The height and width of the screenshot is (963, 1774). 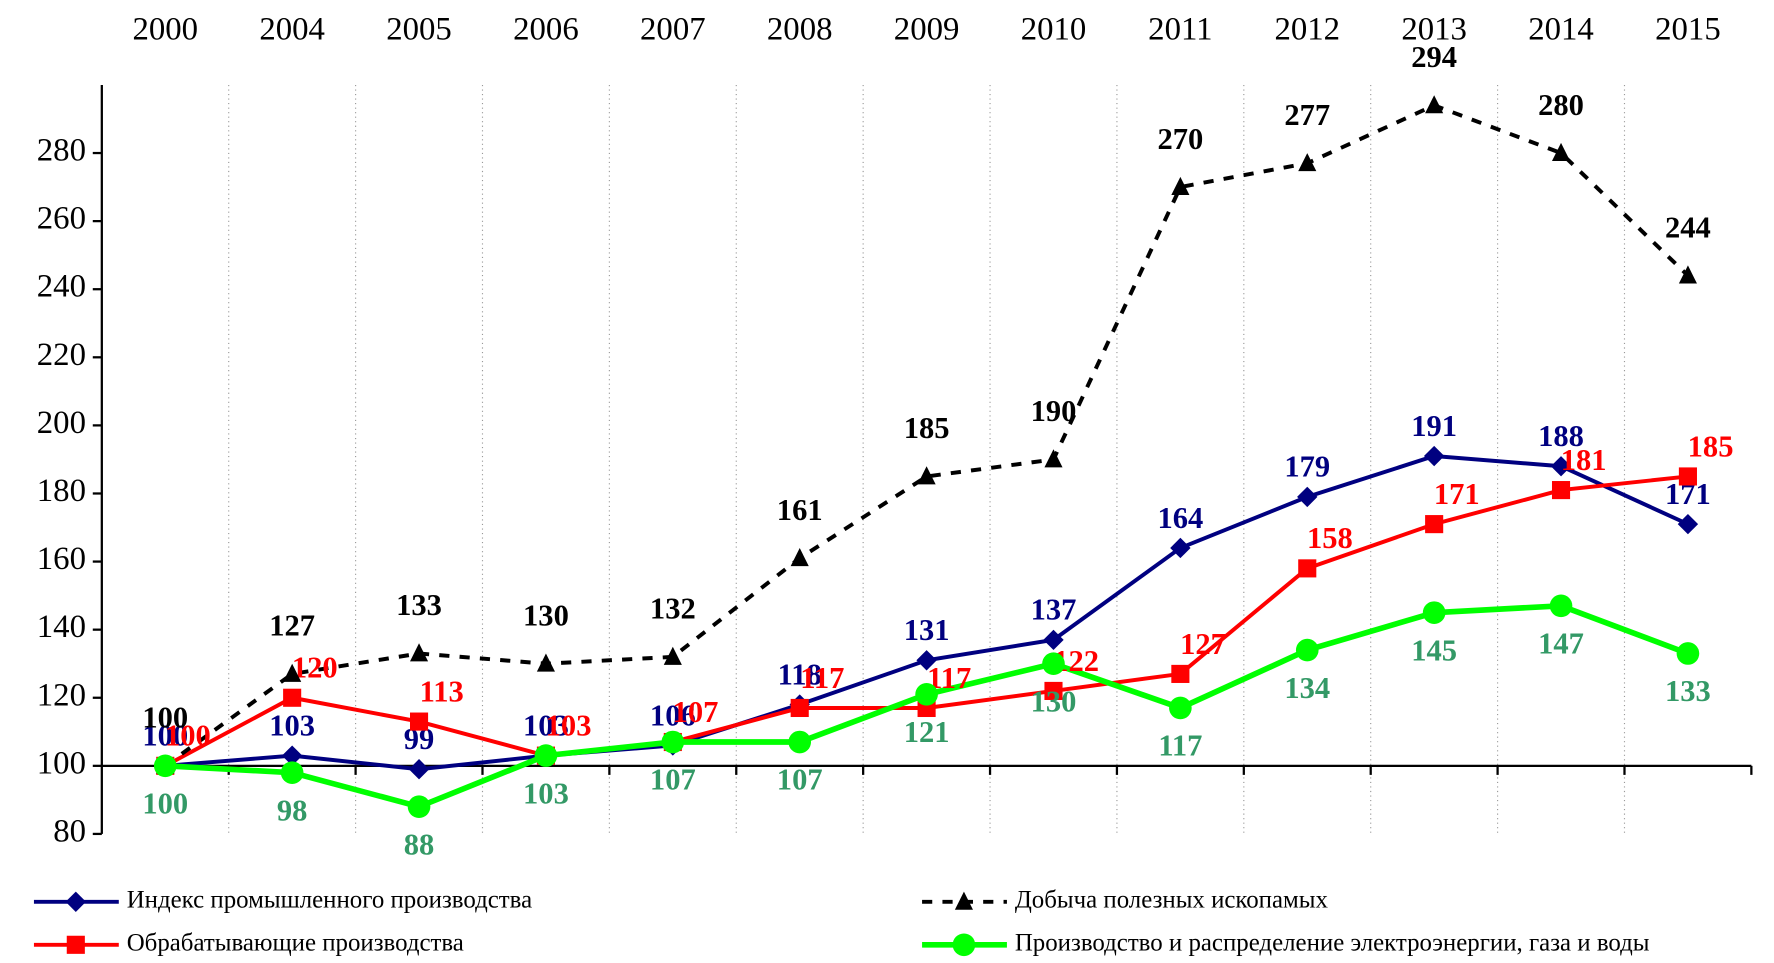 What do you see at coordinates (61, 287) in the screenshot?
I see `y-tick-label: 240` at bounding box center [61, 287].